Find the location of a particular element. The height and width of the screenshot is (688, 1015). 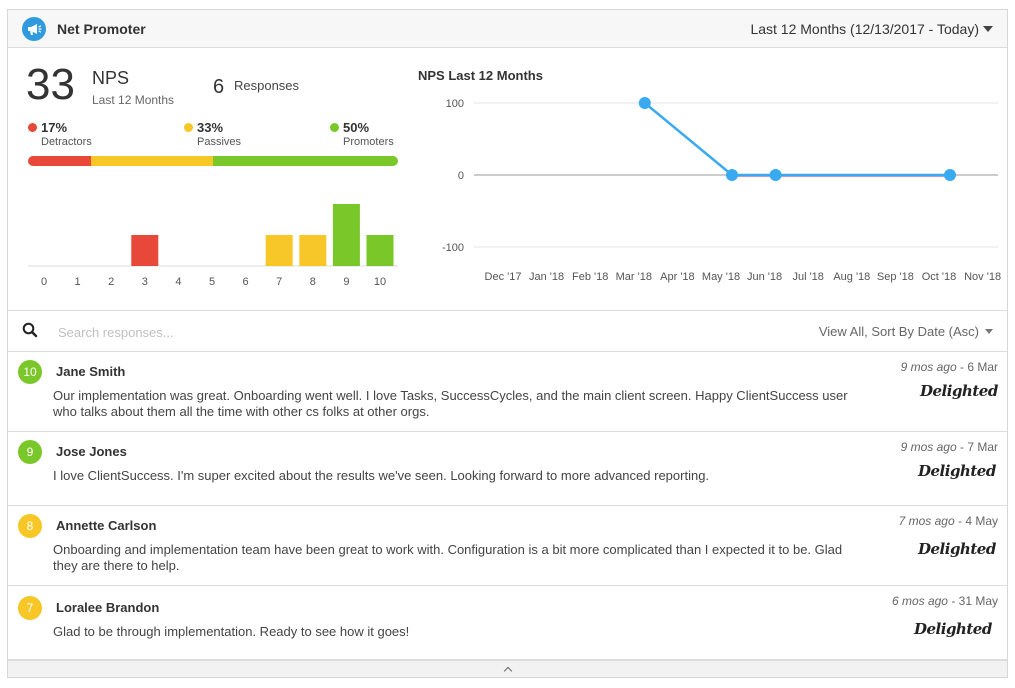

responses-count: 6 is located at coordinates (219, 87).